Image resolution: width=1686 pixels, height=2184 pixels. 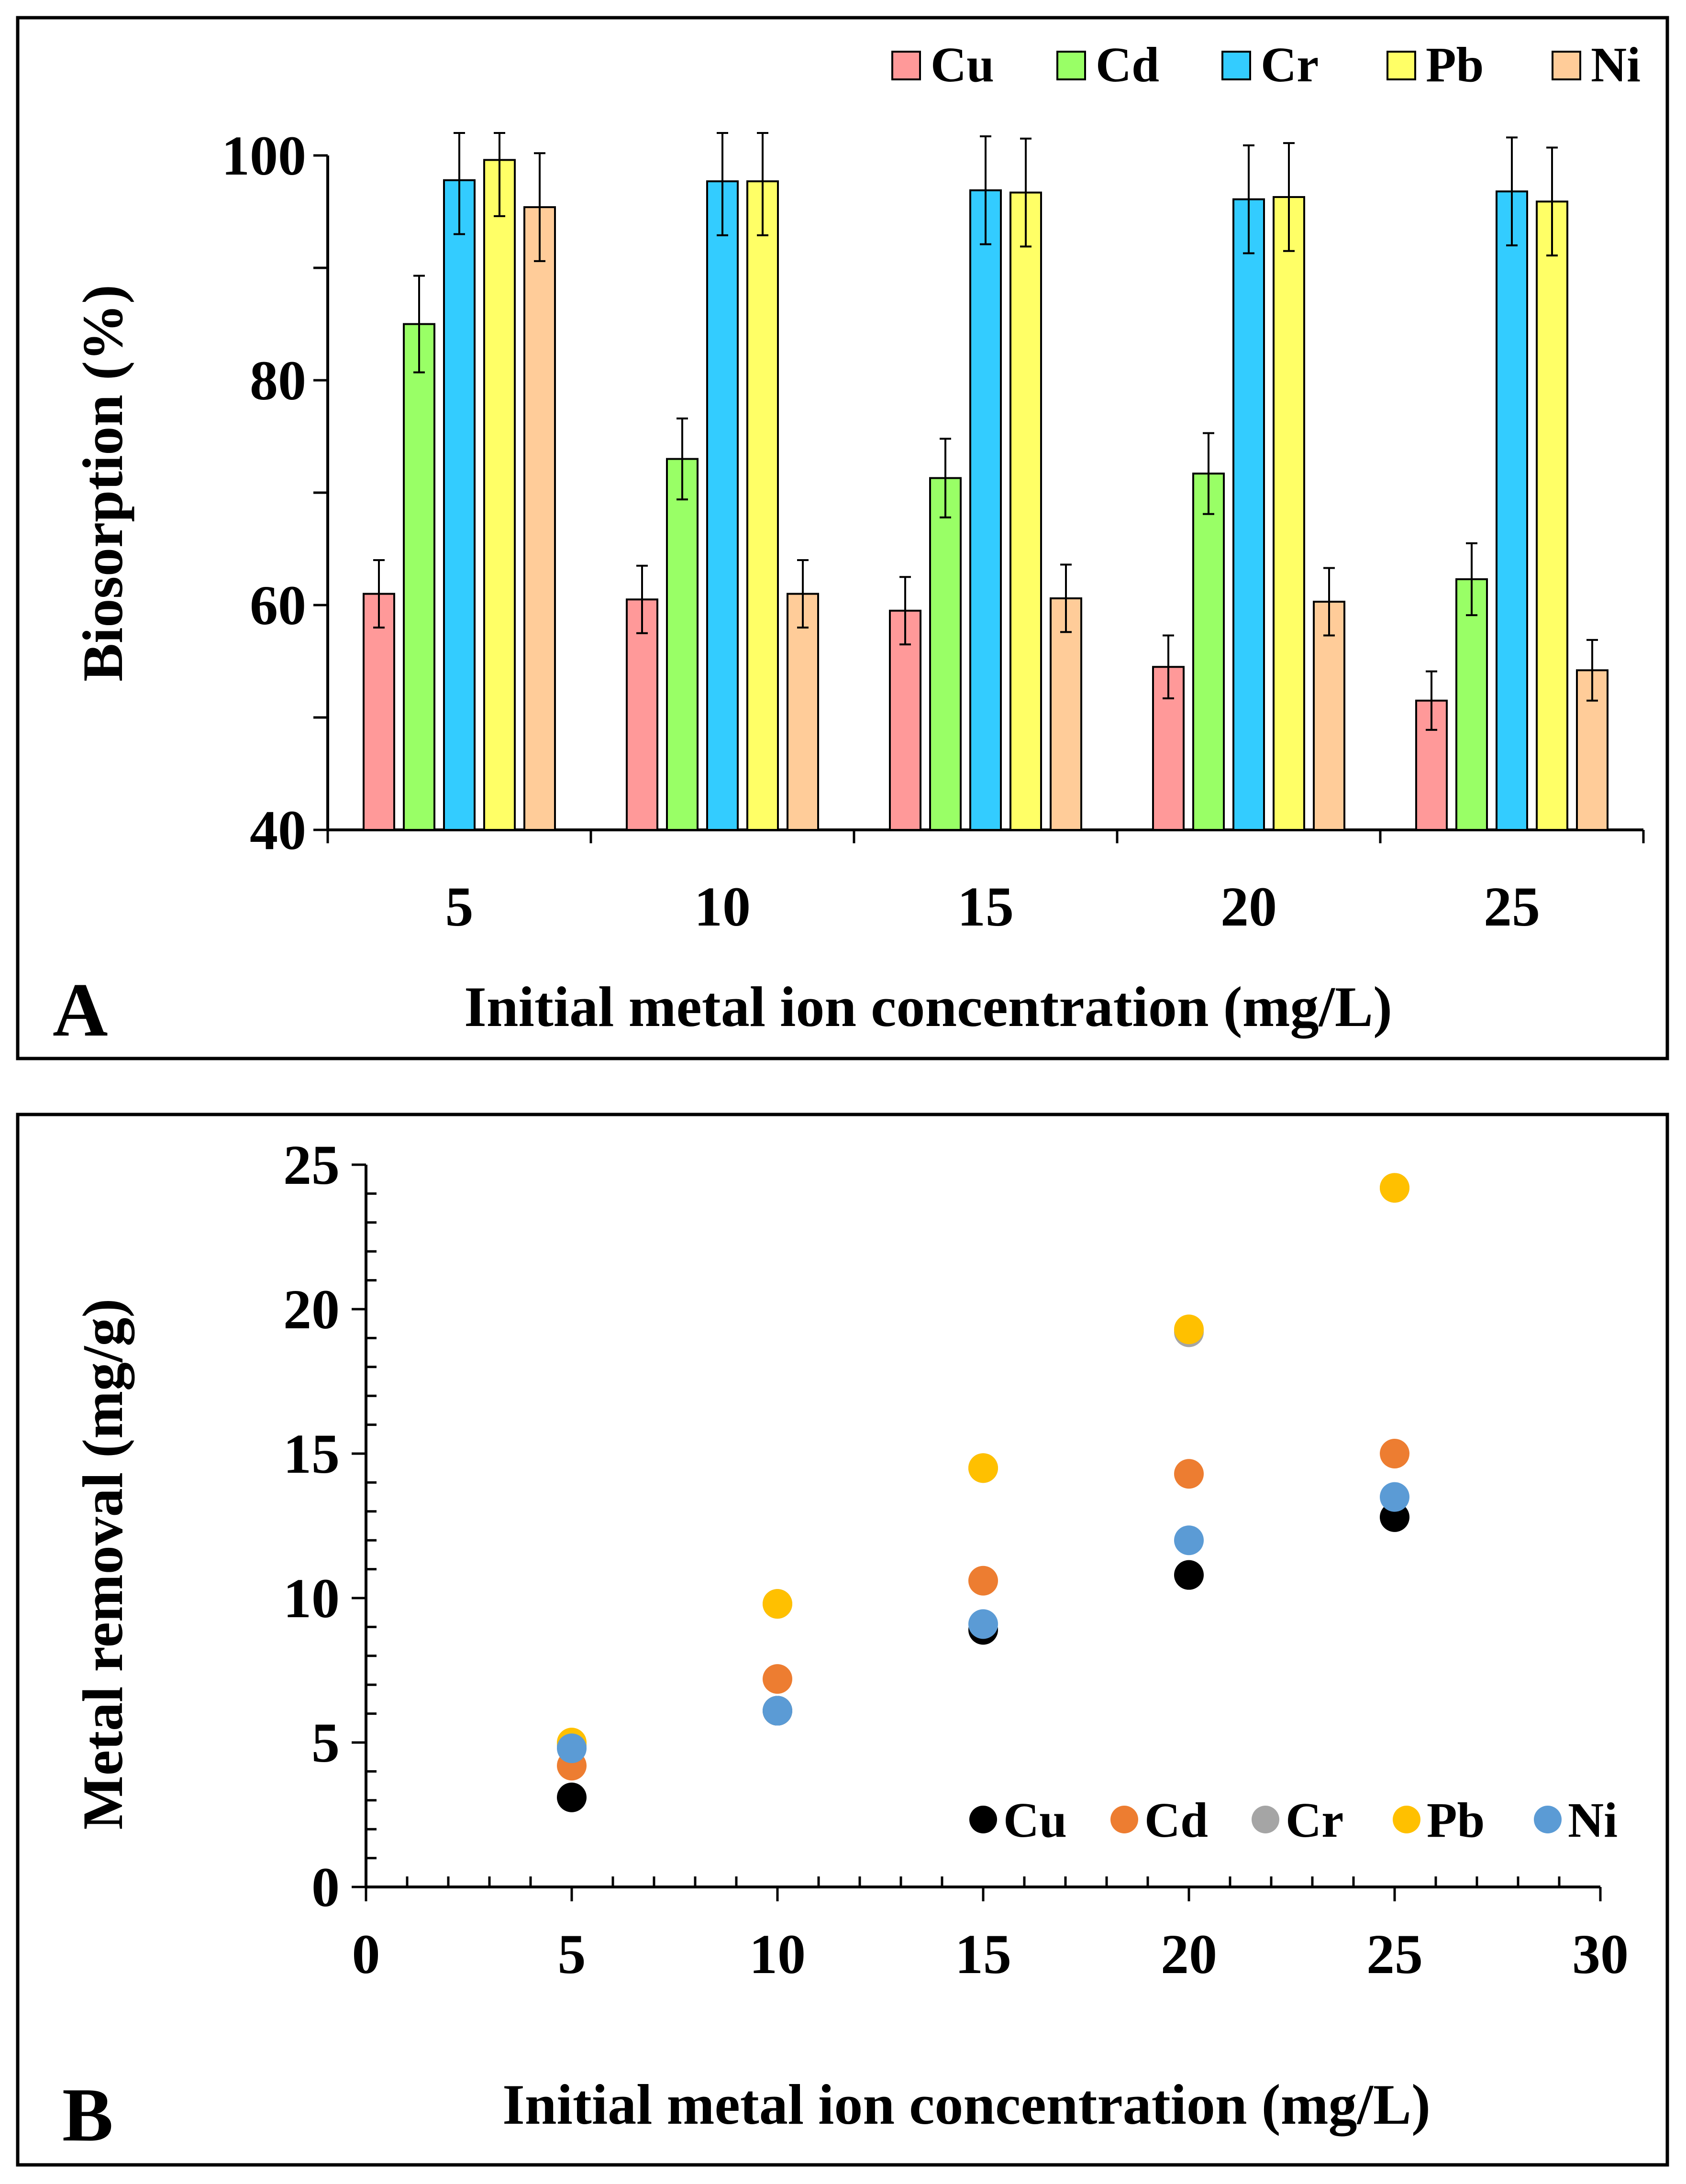 What do you see at coordinates (102, 484) in the screenshot?
I see `panel-a-y-axis-title: Biosorption (%)` at bounding box center [102, 484].